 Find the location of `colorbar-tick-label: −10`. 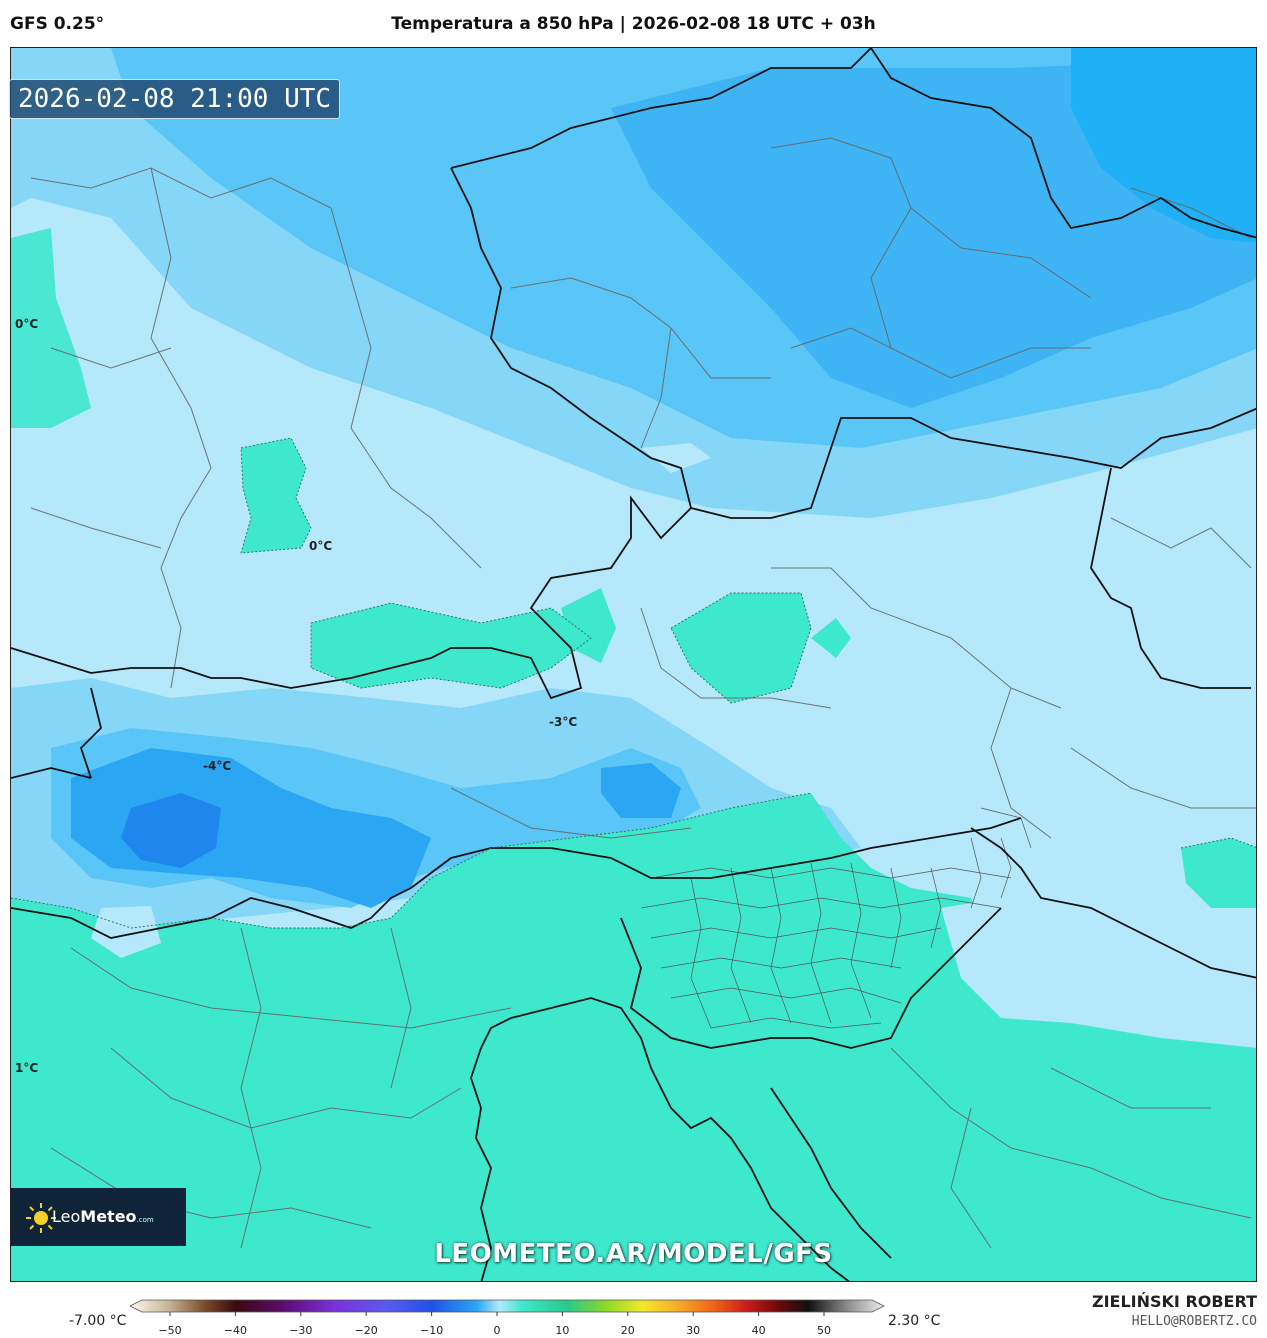

colorbar-tick-label: −10 is located at coordinates (431, 1330).